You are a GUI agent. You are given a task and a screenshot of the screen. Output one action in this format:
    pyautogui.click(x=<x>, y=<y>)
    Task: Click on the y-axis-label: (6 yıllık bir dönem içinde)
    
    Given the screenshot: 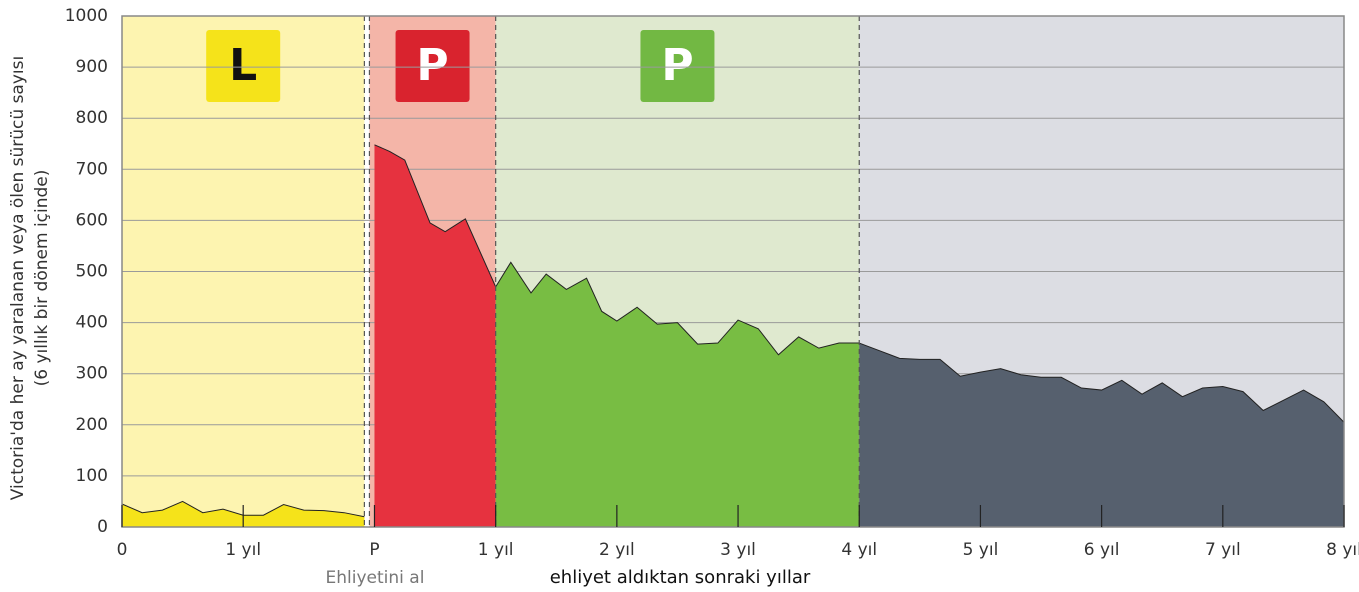 What is the action you would take?
    pyautogui.click(x=42, y=278)
    